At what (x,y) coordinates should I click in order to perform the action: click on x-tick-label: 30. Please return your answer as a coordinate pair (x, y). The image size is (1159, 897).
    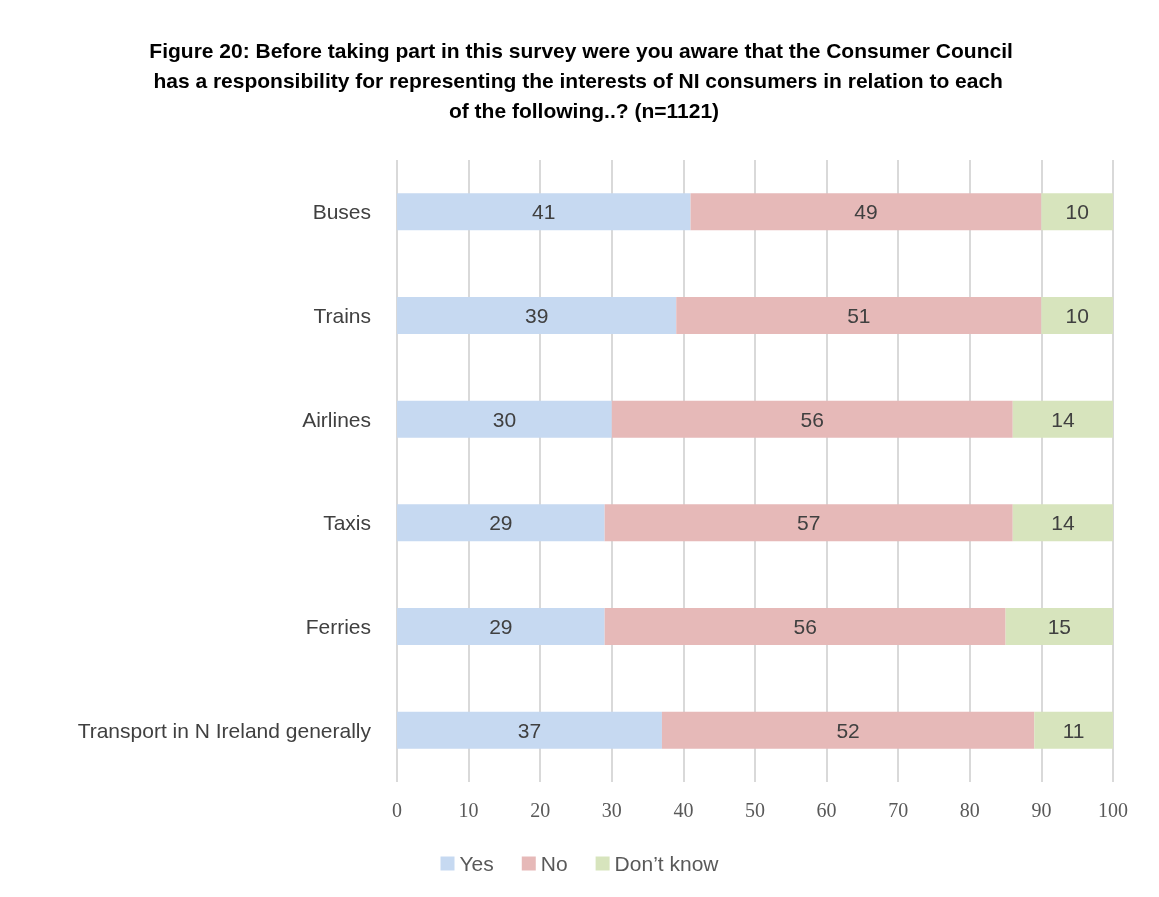
    Looking at the image, I should click on (611, 810).